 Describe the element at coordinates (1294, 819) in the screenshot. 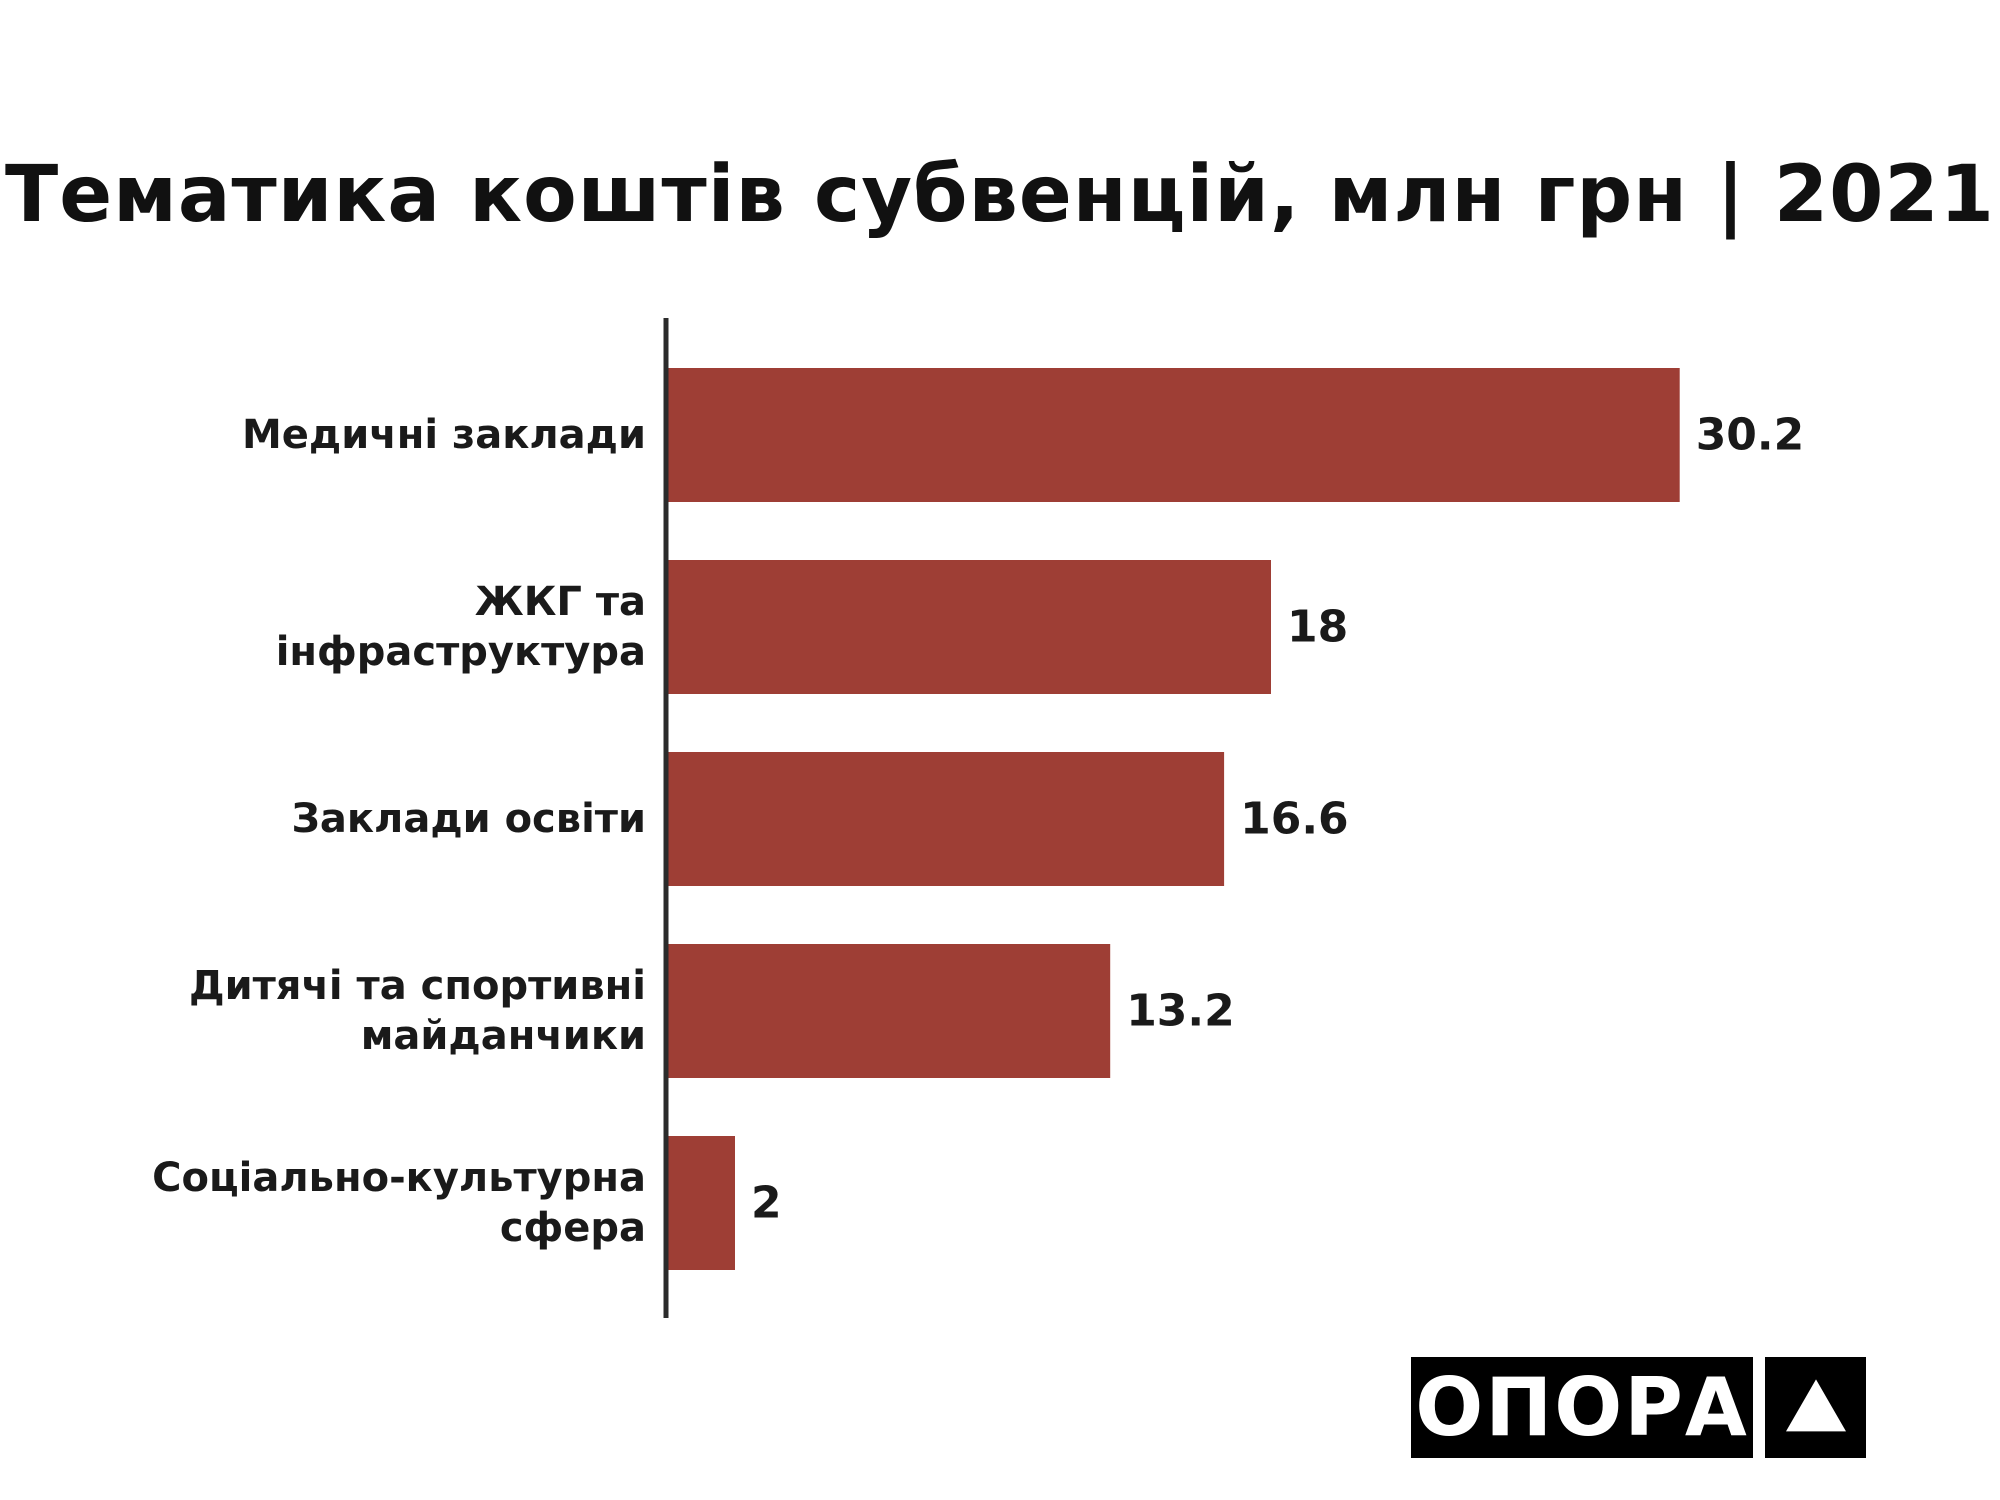

I see `value-label-3: 16.6` at that location.